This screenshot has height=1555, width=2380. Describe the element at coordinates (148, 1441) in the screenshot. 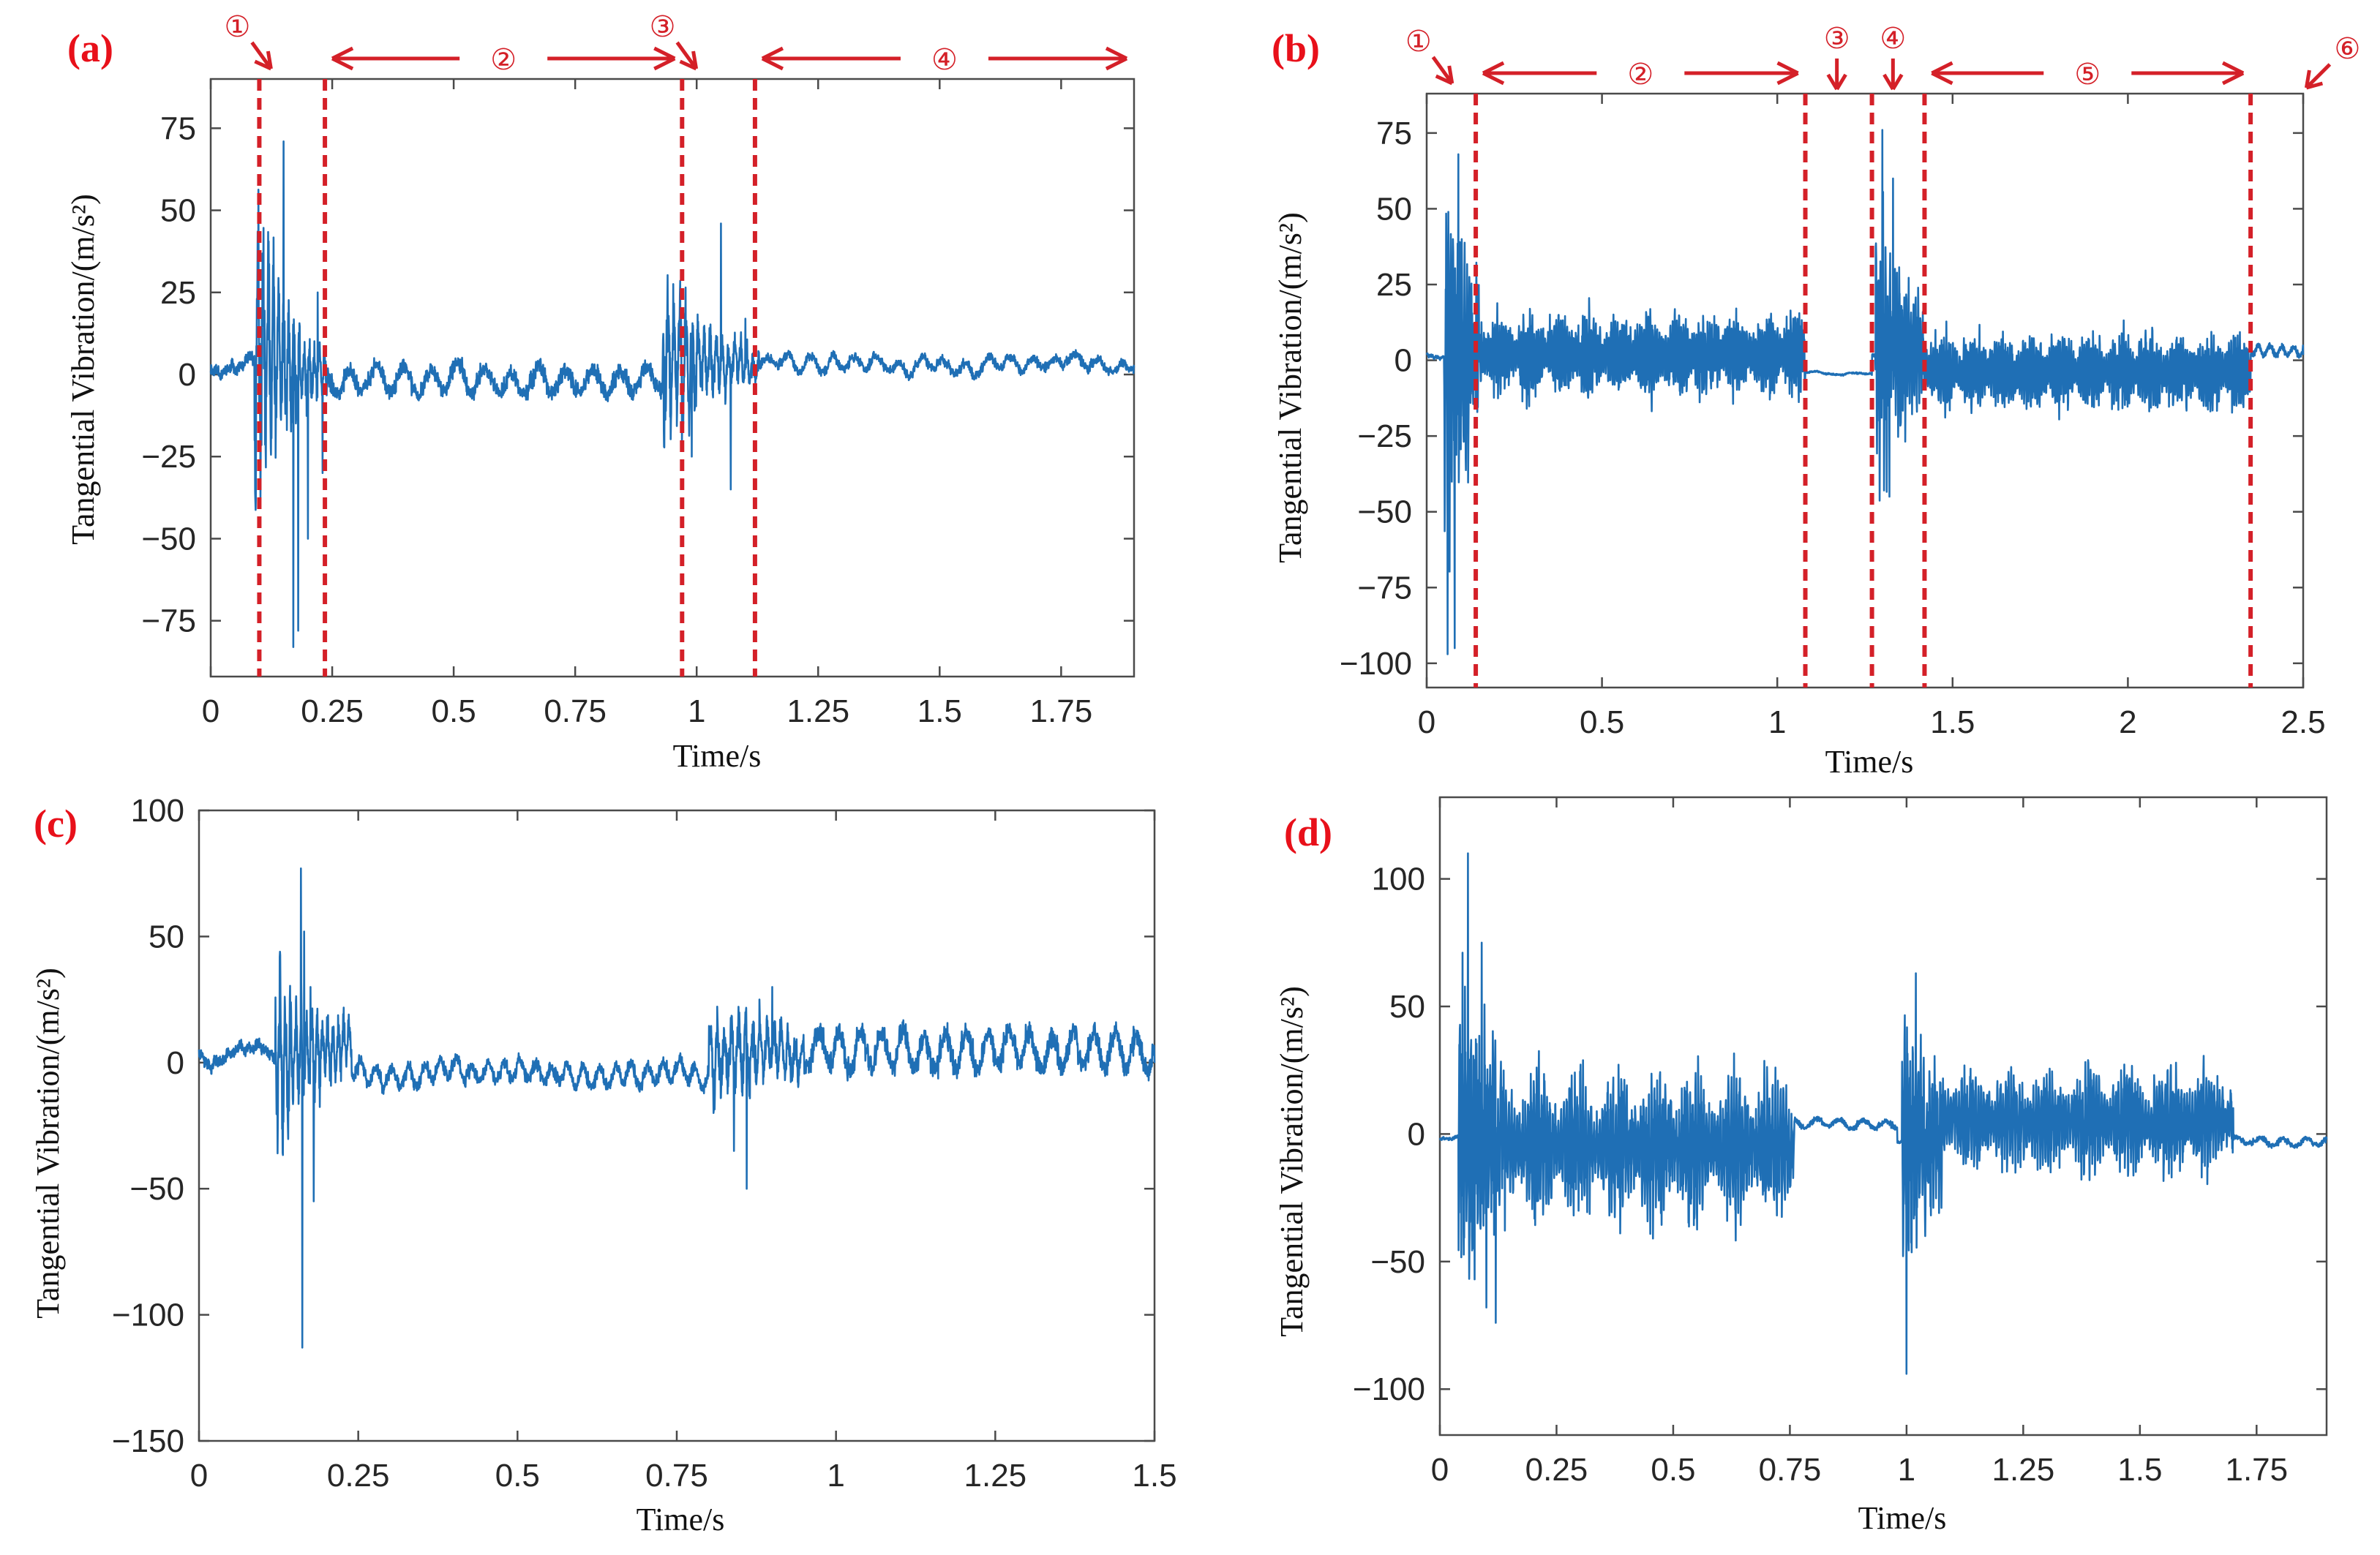

I see `y-tick-label: −150` at that location.